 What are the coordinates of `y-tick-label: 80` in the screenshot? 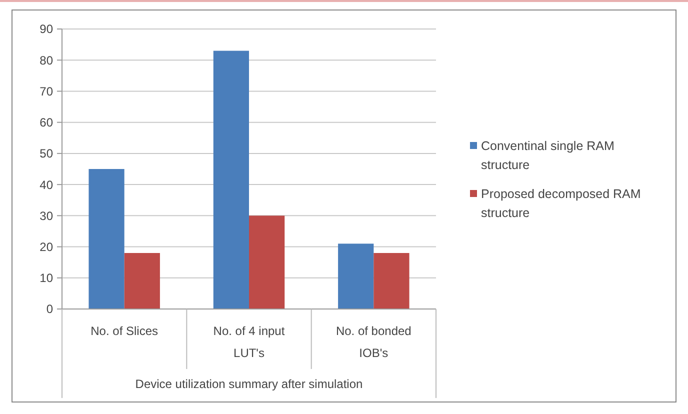 It's located at (47, 60).